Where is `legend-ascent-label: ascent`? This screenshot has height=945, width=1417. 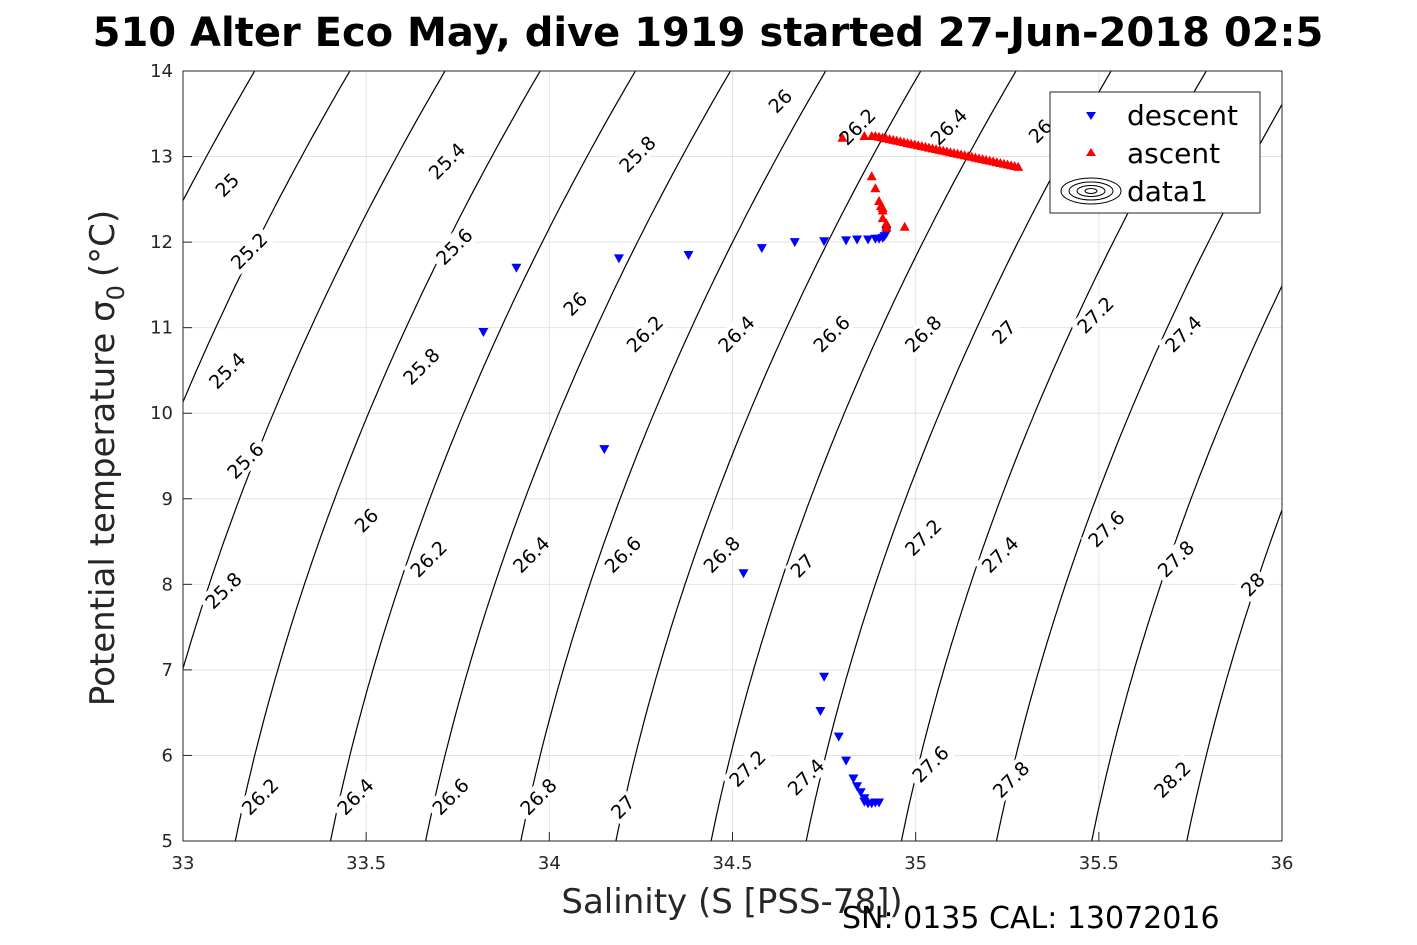 legend-ascent-label: ascent is located at coordinates (1173, 153).